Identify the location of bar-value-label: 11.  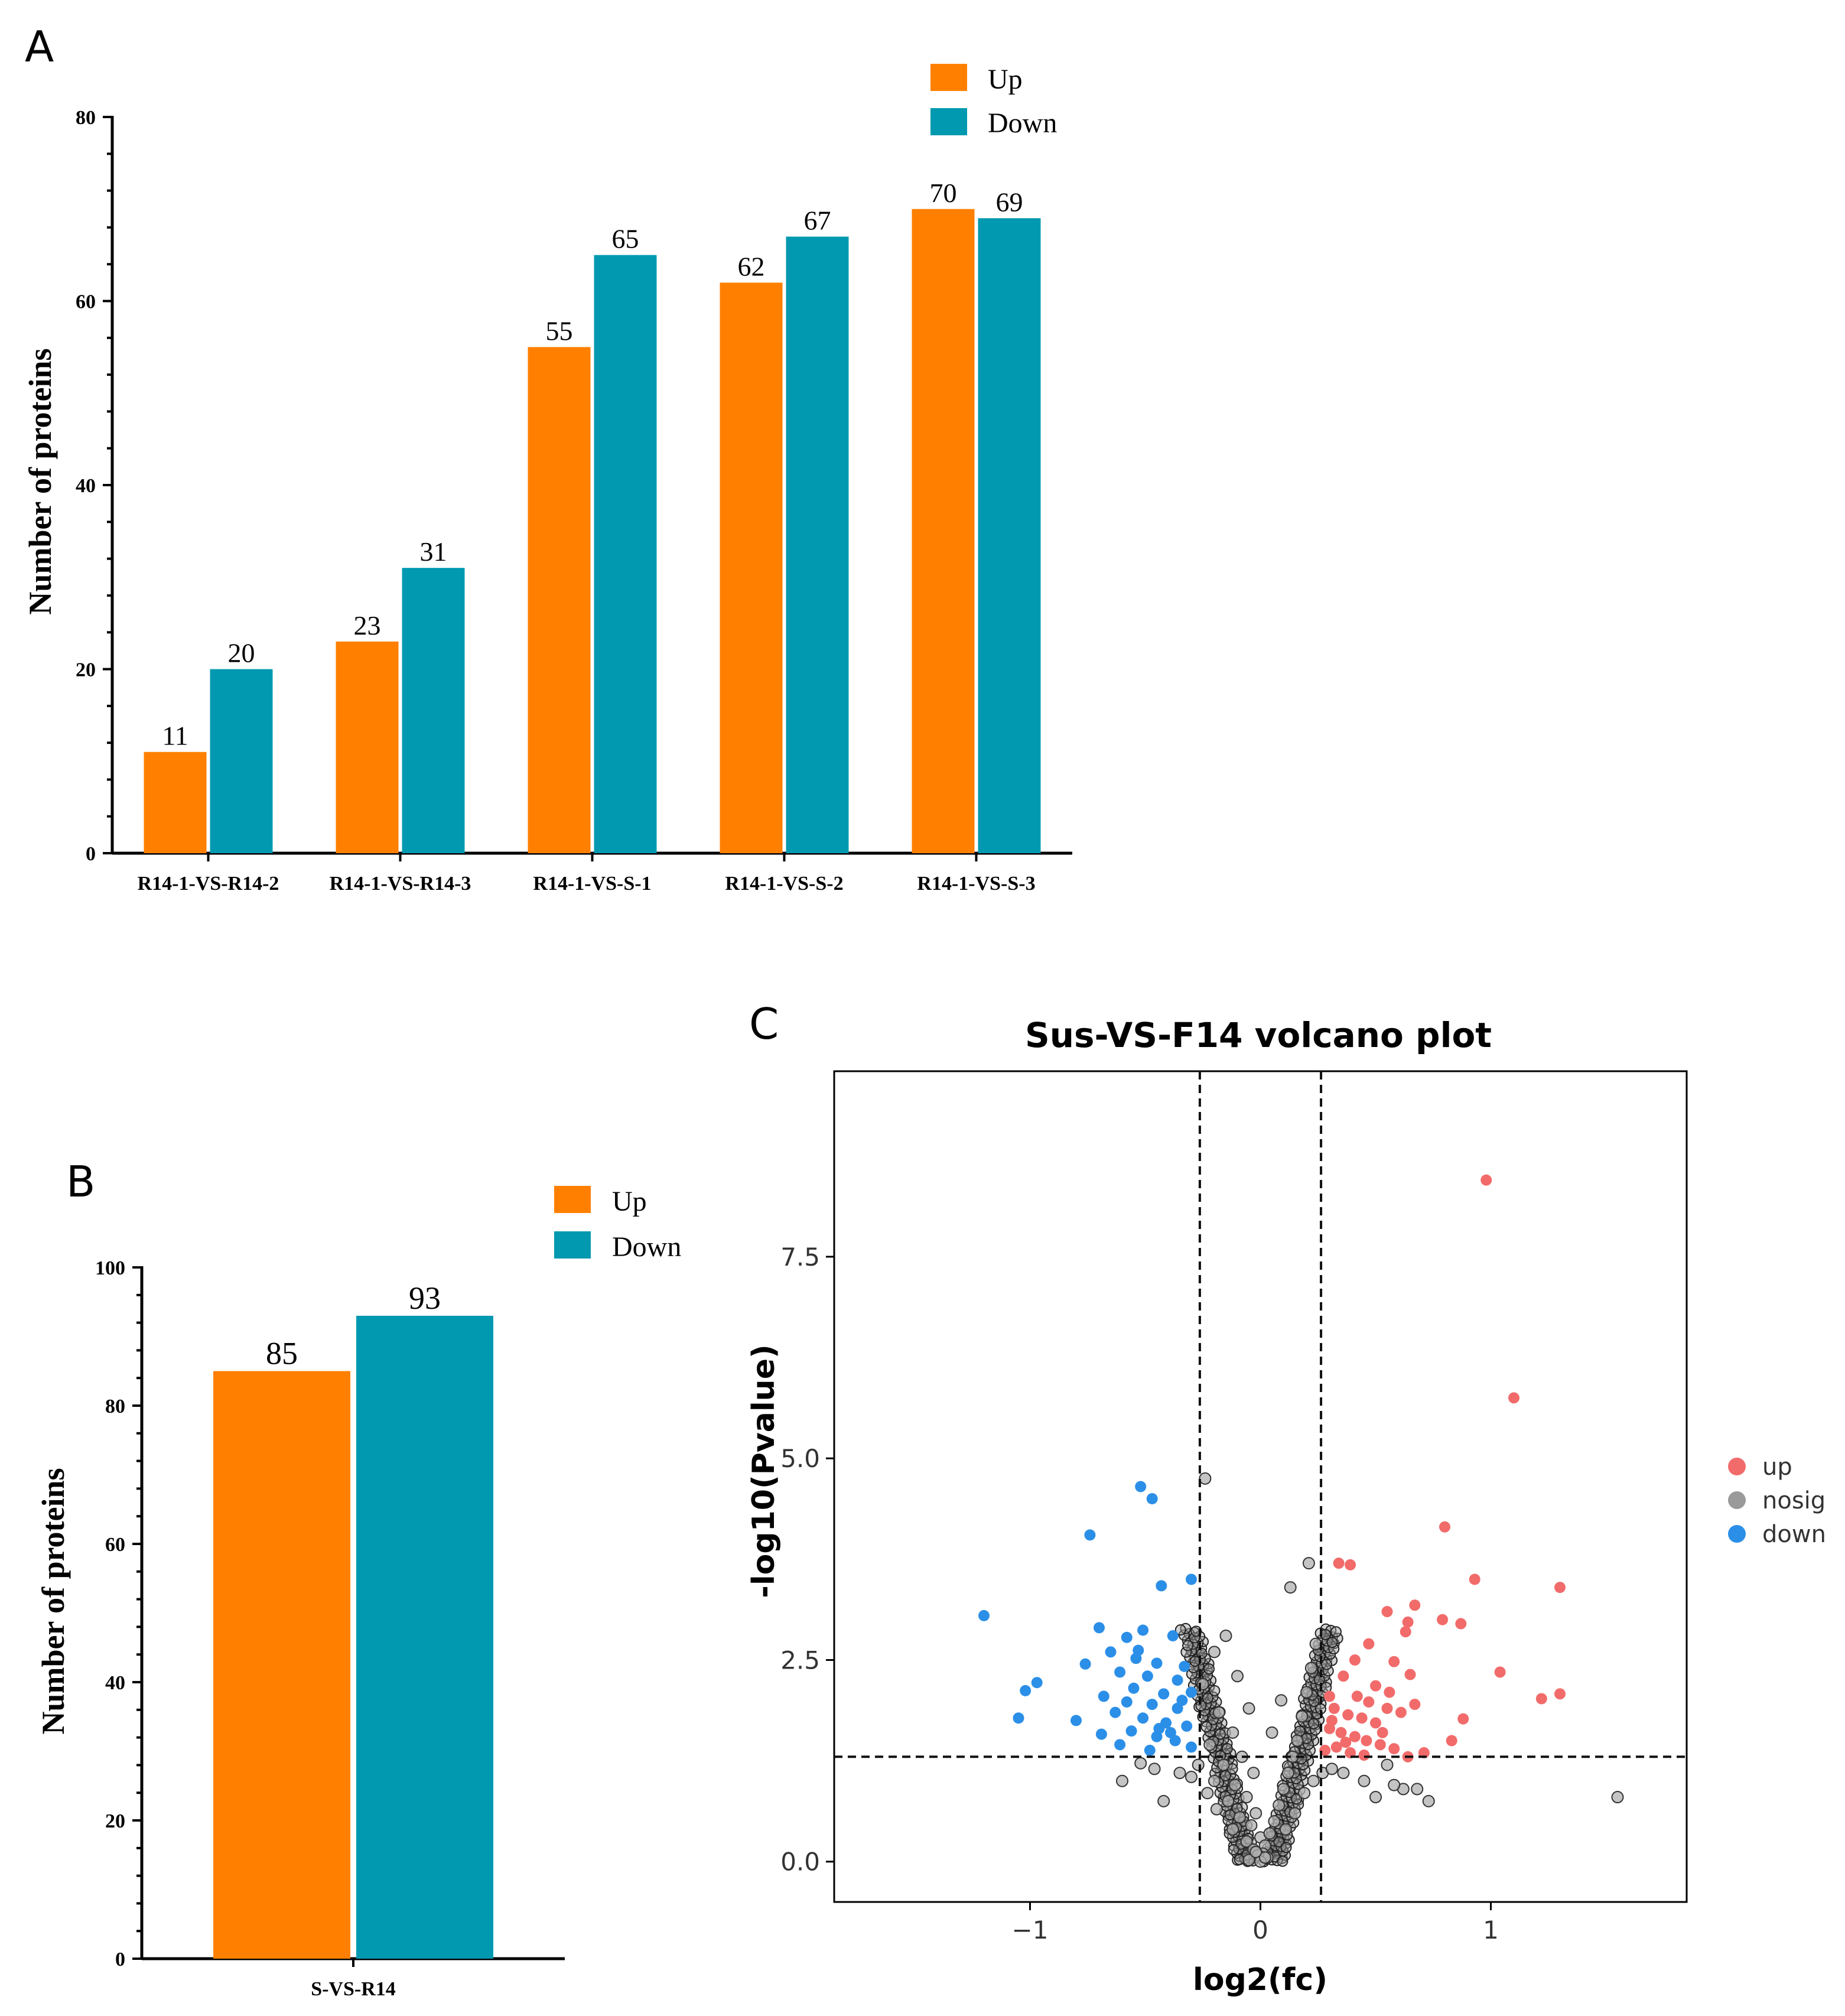
(175, 736).